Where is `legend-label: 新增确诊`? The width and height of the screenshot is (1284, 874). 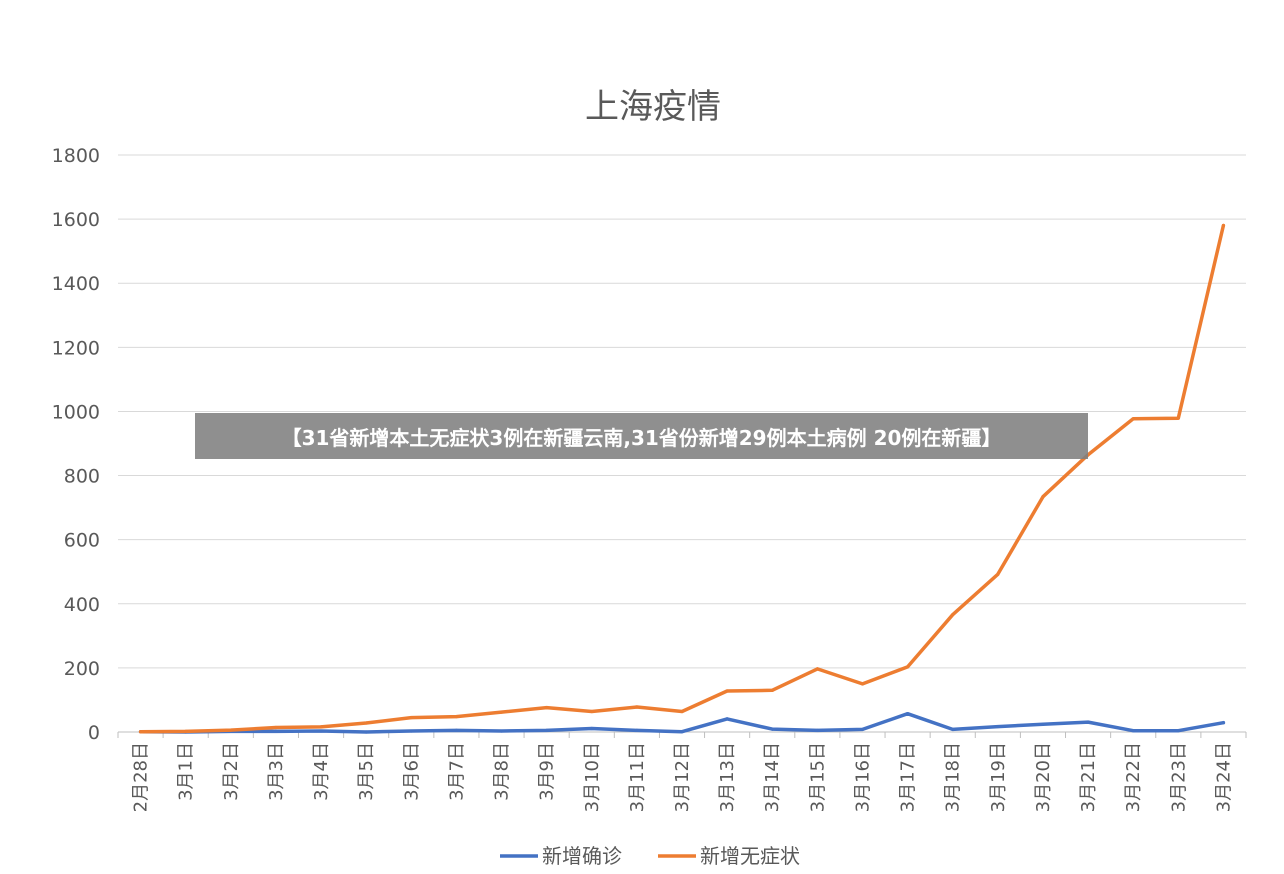
legend-label: 新增确诊 is located at coordinates (582, 856).